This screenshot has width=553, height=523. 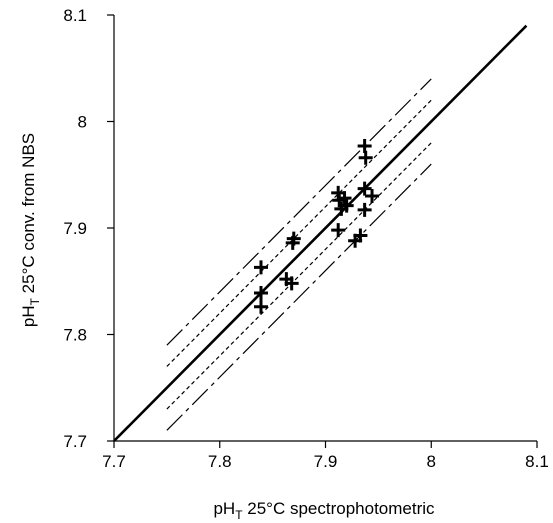 I want to click on y-axis-title-base: pH, so click(x=28, y=316).